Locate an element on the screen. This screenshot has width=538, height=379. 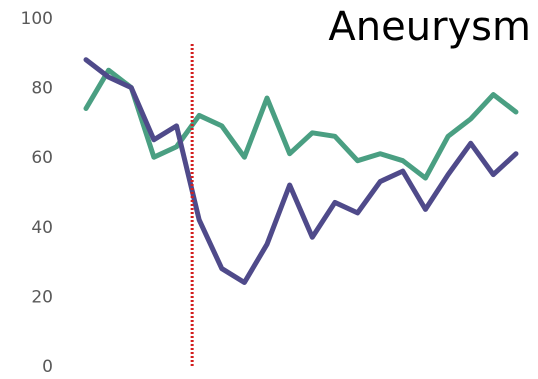
y-tick-label: 20 is located at coordinates (42, 297).